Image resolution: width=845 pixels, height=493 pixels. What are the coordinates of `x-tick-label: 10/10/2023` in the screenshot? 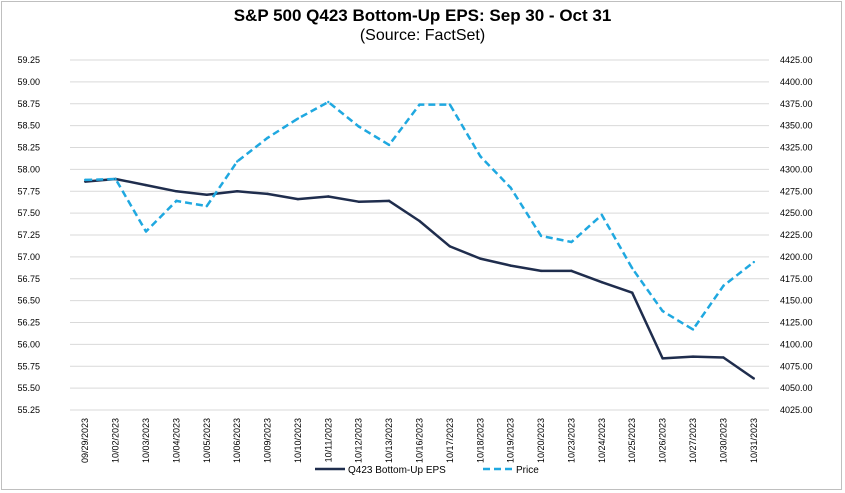 It's located at (298, 440).